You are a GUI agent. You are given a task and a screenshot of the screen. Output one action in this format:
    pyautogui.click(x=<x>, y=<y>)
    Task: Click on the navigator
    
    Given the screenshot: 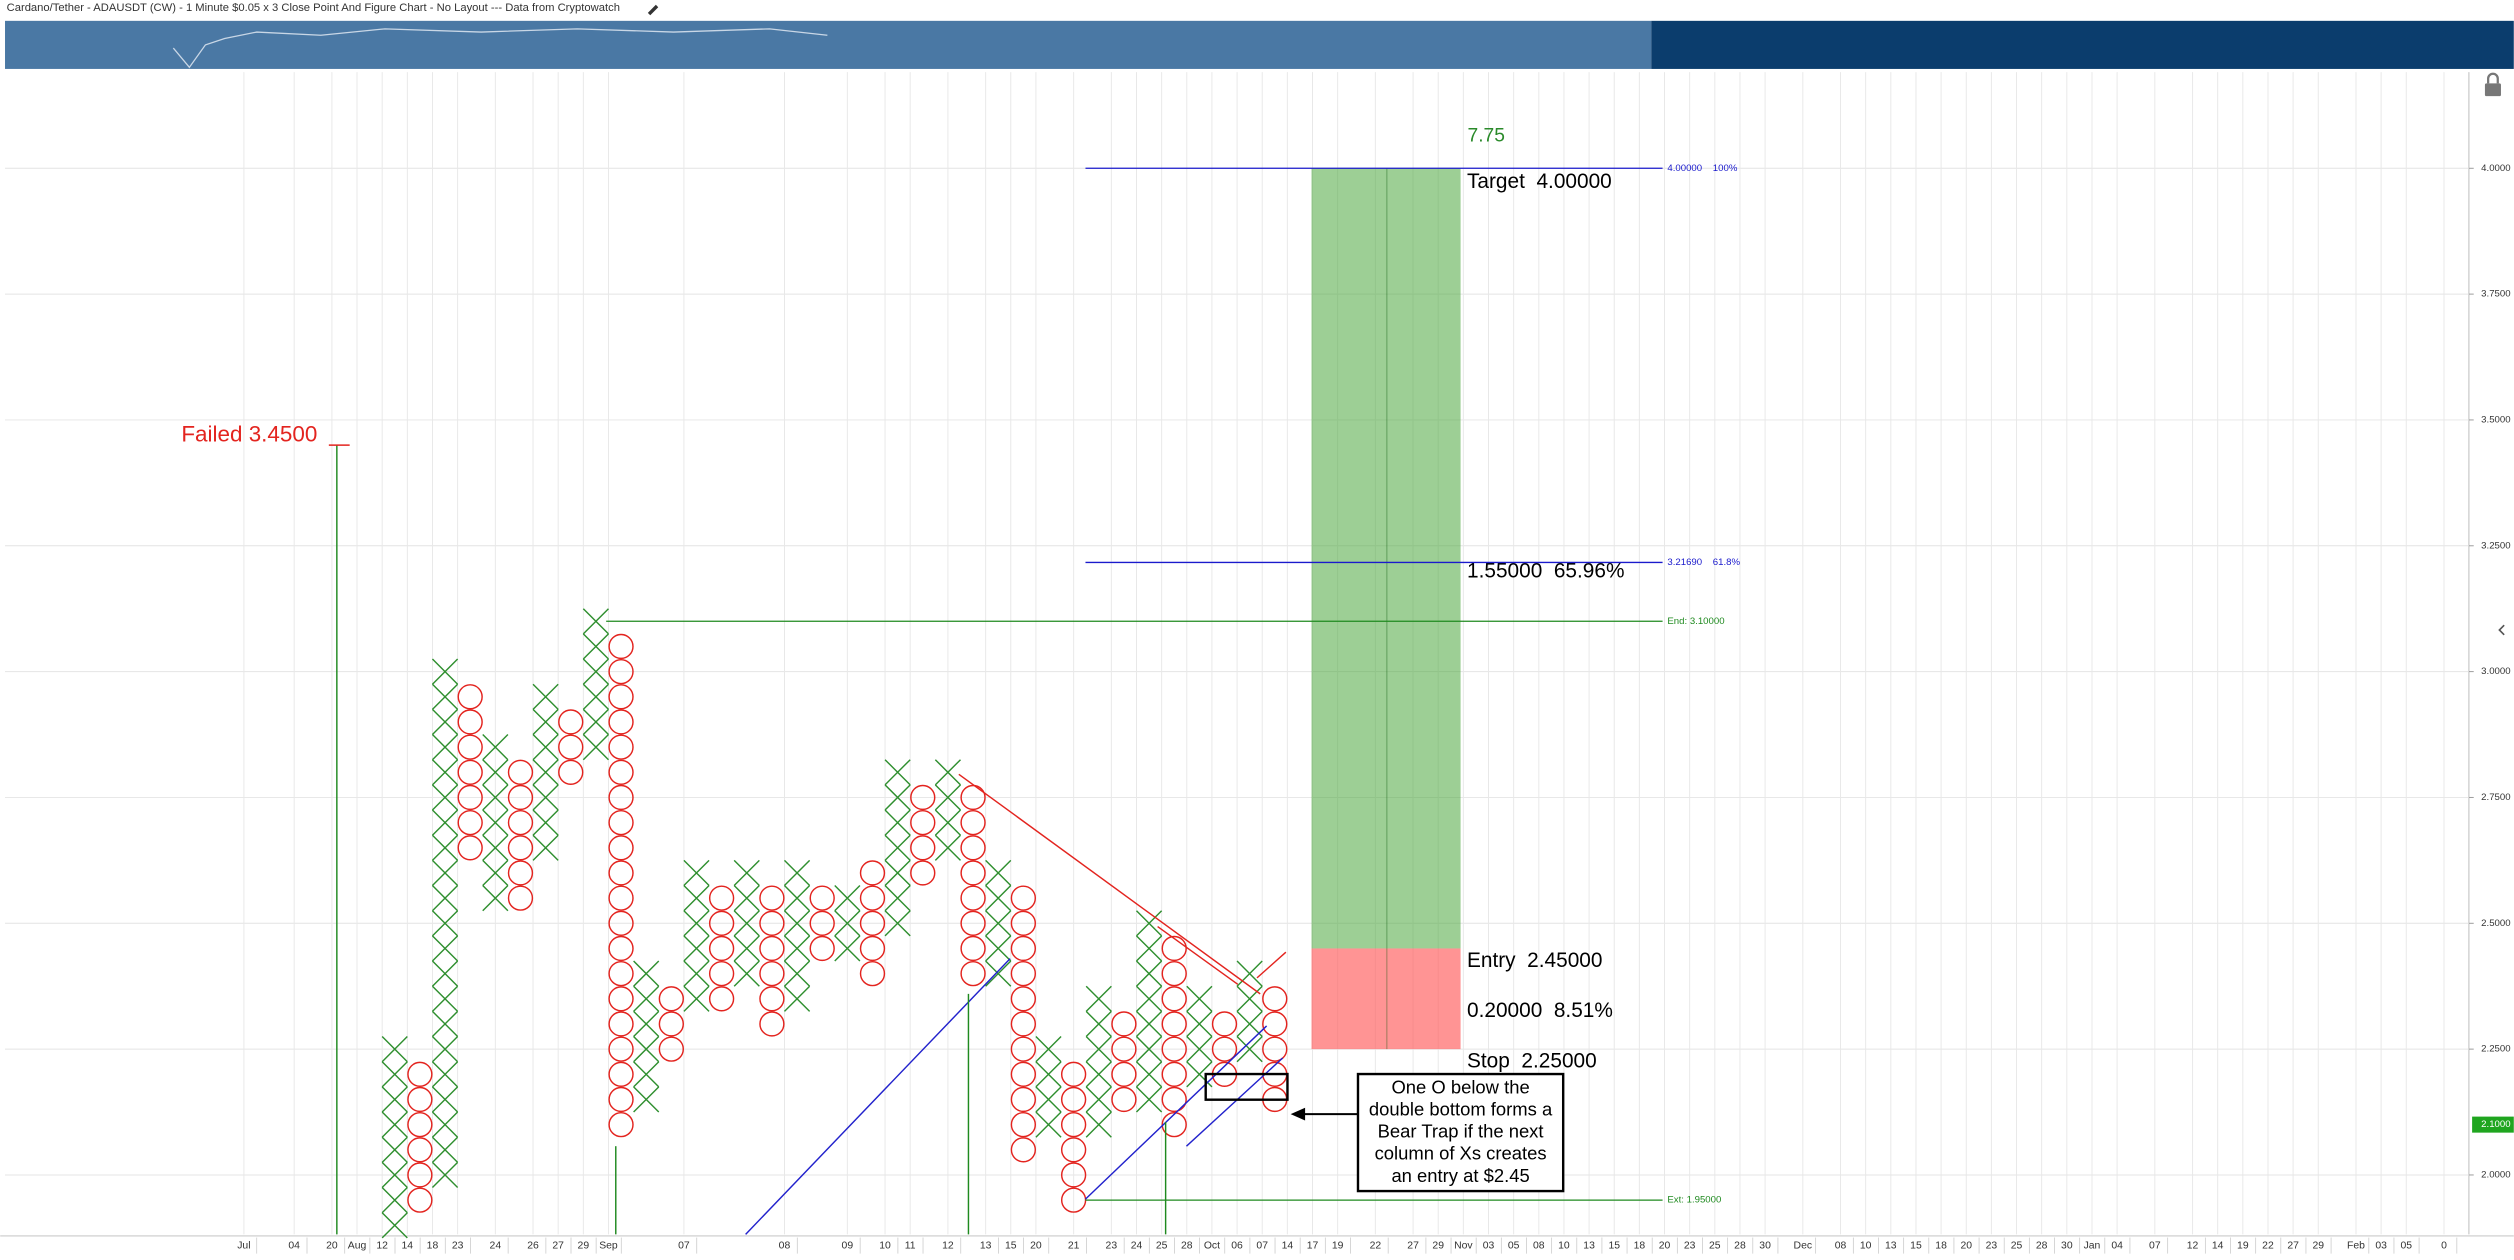 What is the action you would take?
    pyautogui.click(x=828, y=44)
    